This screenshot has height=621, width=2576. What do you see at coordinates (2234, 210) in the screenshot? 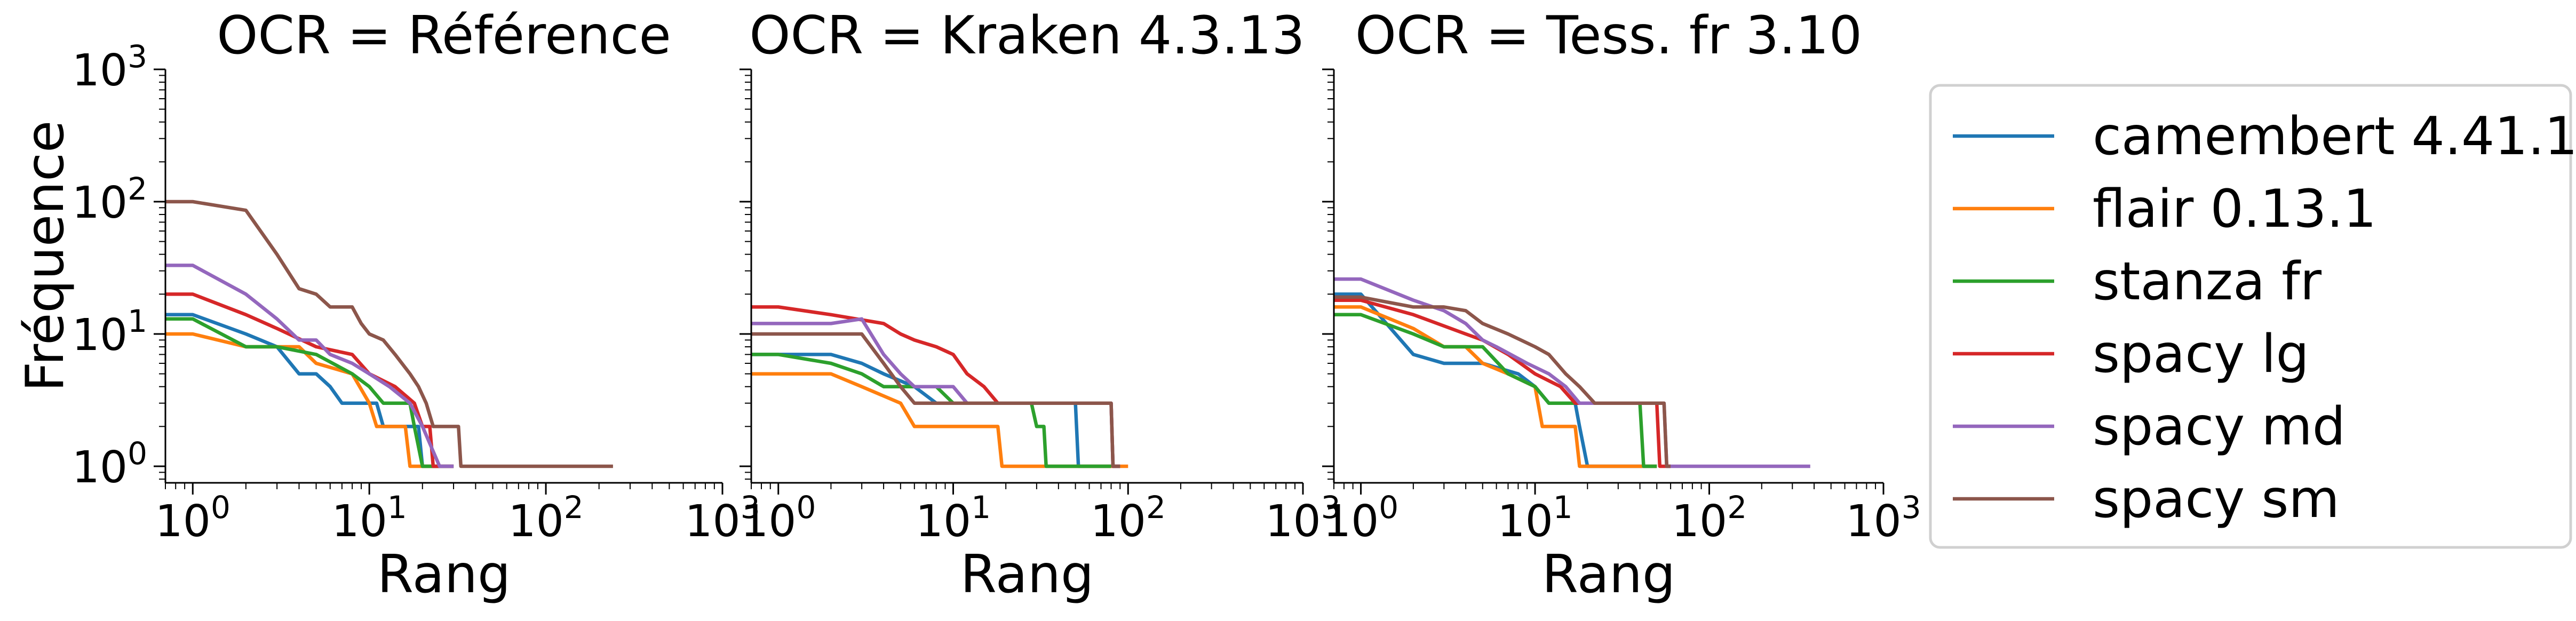
I see `legend-label: flair 0.13.1` at bounding box center [2234, 210].